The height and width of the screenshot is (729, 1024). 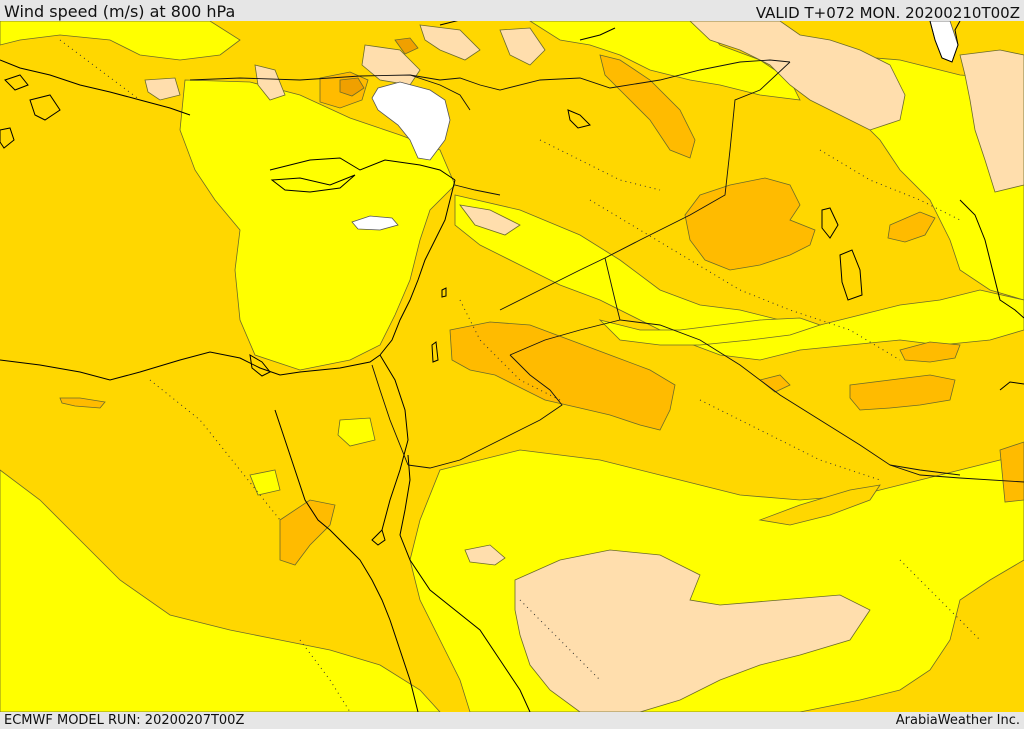 I want to click on valid-time: VALID T+072 MON. 20200210T00Z, so click(x=887, y=13).